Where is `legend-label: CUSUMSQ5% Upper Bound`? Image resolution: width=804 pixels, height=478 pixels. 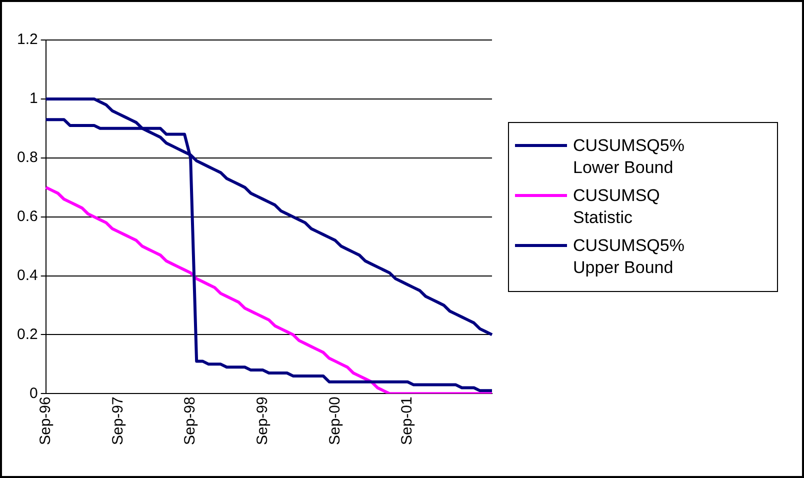 legend-label: CUSUMSQ5% Upper Bound is located at coordinates (629, 257).